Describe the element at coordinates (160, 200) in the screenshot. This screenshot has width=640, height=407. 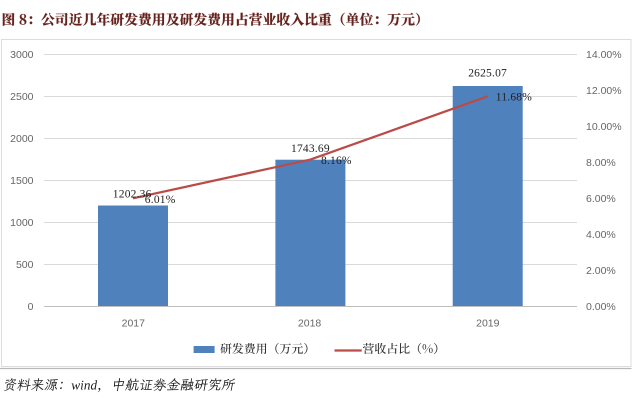
I see `svg-text: 6.01%` at that location.